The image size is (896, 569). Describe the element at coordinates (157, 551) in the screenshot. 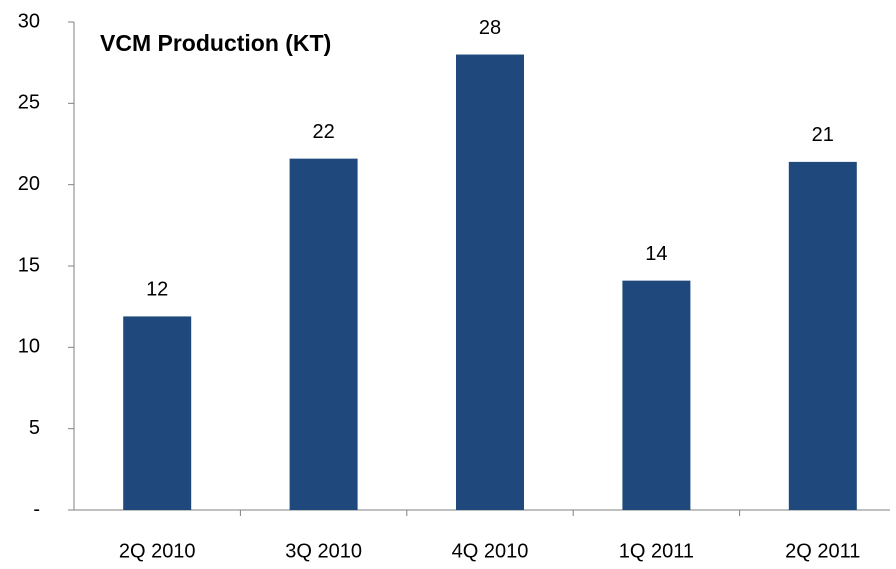

I see `x-tick-label: 2Q 2010` at that location.